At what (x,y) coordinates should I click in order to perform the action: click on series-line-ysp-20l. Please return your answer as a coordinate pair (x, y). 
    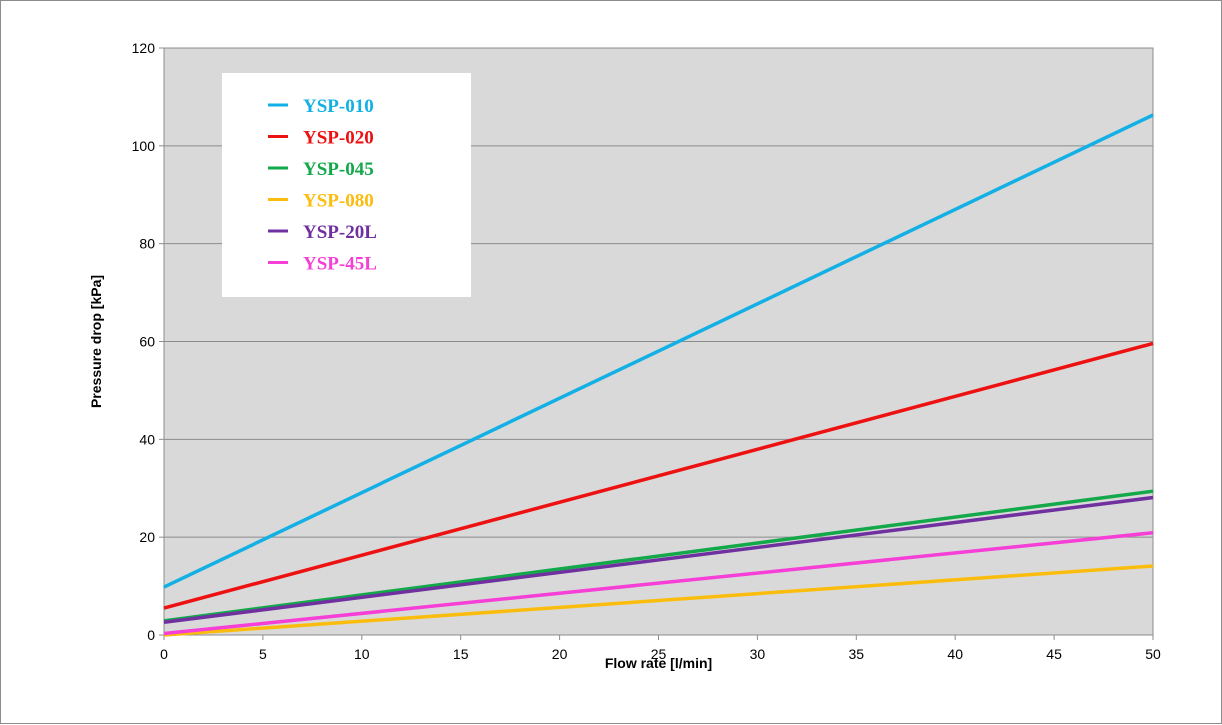
    Looking at the image, I should click on (658, 560).